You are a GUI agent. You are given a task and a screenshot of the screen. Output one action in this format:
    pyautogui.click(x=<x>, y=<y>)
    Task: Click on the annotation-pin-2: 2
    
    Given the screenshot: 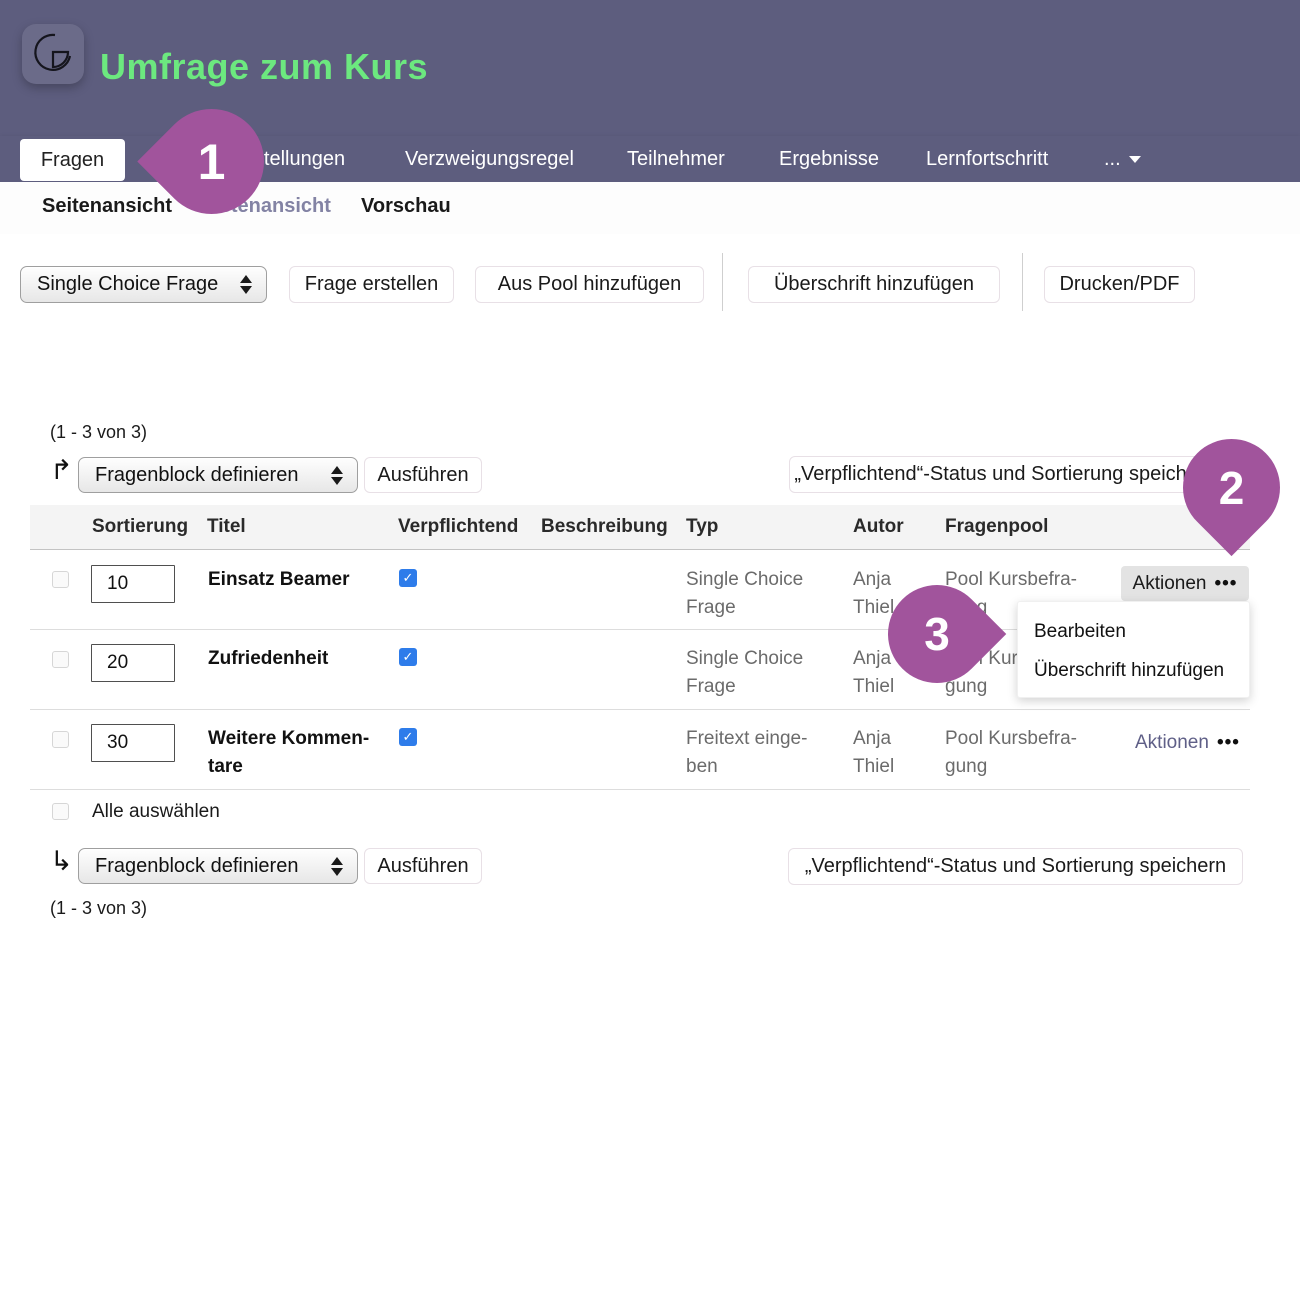 What is the action you would take?
    pyautogui.click(x=1231, y=487)
    